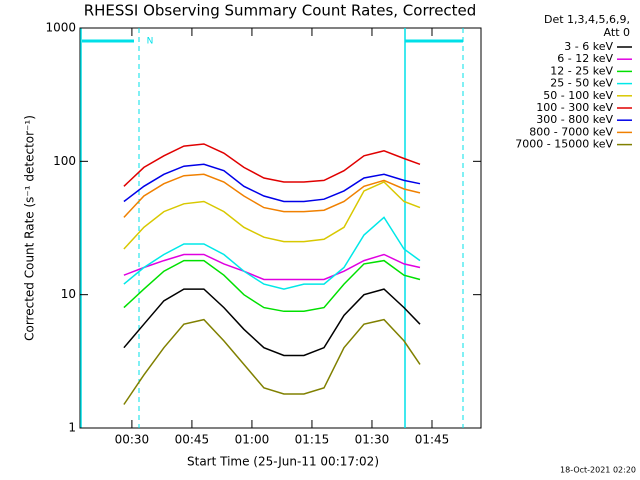 The image size is (640, 480). What do you see at coordinates (598, 470) in the screenshot?
I see `footer: 18-Oct-2021 02:20` at bounding box center [598, 470].